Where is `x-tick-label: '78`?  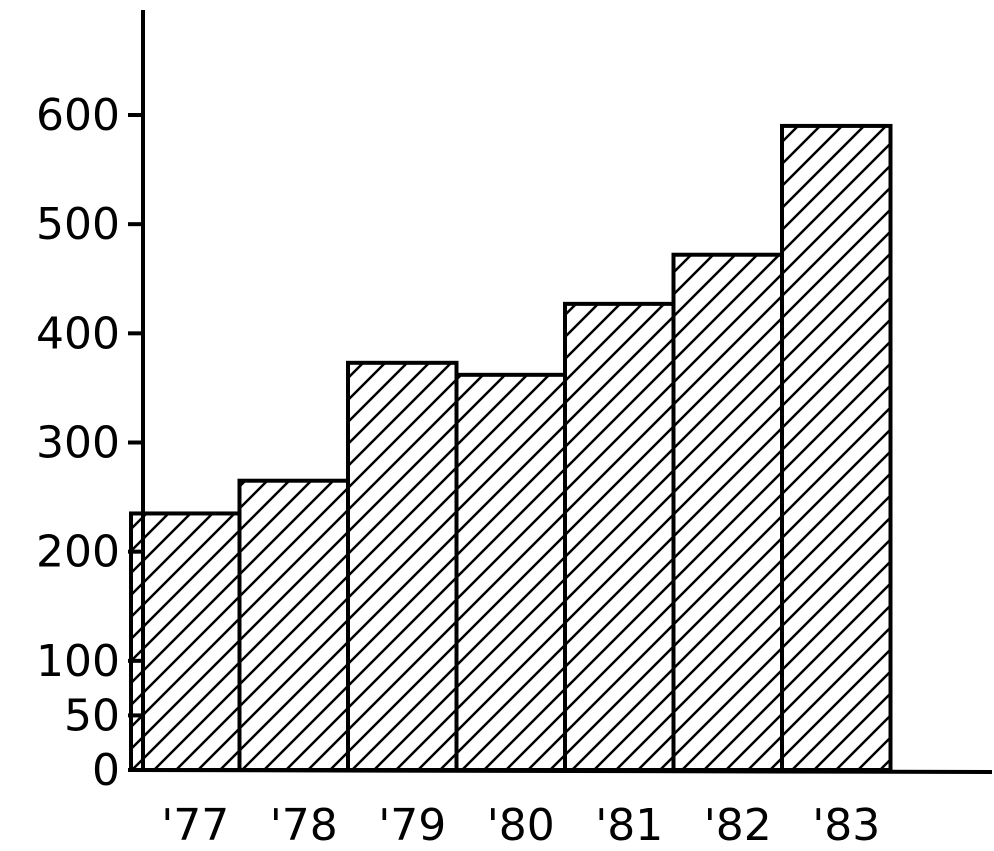
x-tick-label: '78 is located at coordinates (304, 825).